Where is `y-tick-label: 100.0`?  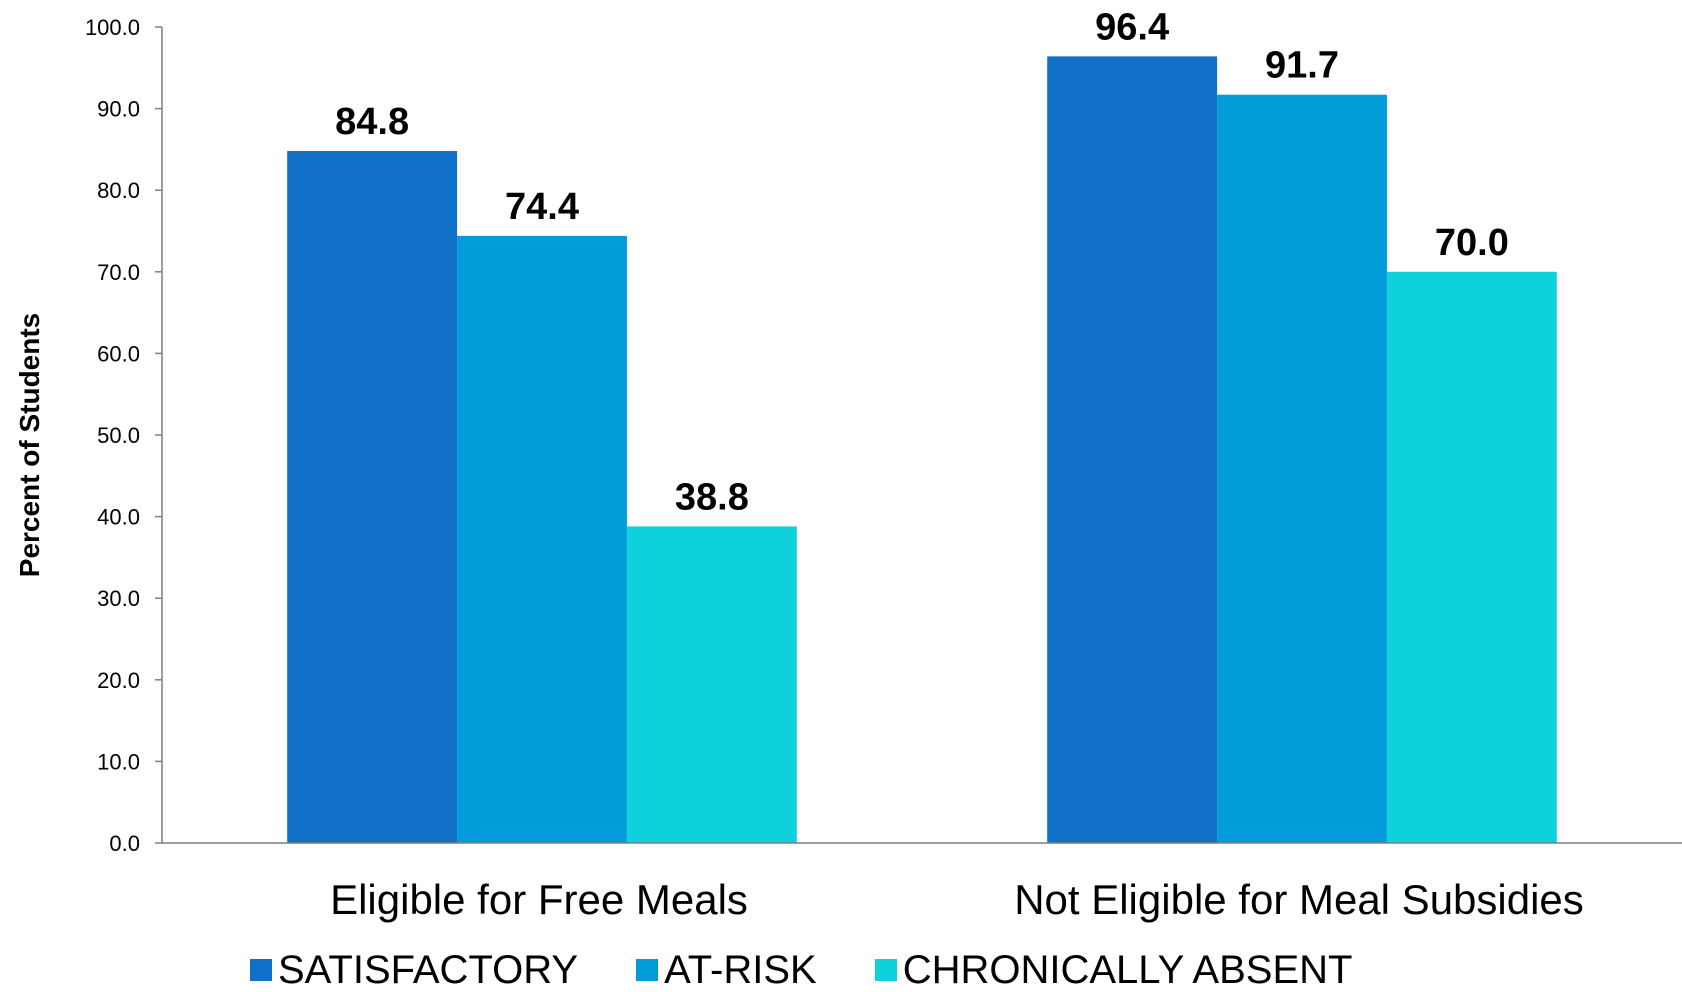
y-tick-label: 100.0 is located at coordinates (112, 27).